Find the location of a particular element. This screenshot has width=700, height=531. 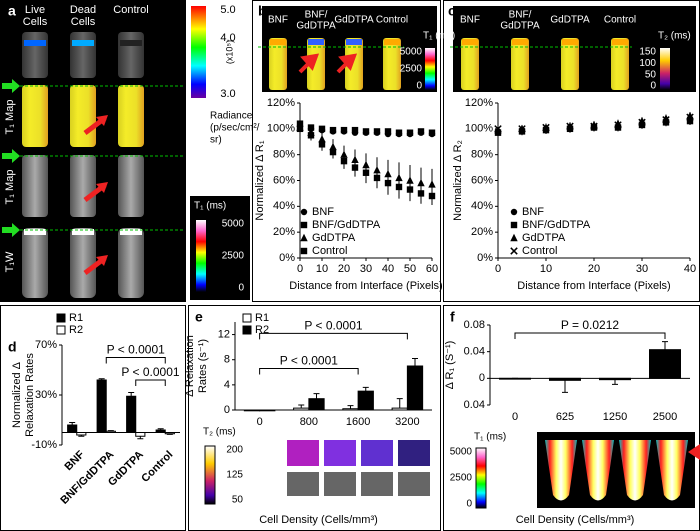

colorbar-label: sr) is located at coordinates (216, 140).